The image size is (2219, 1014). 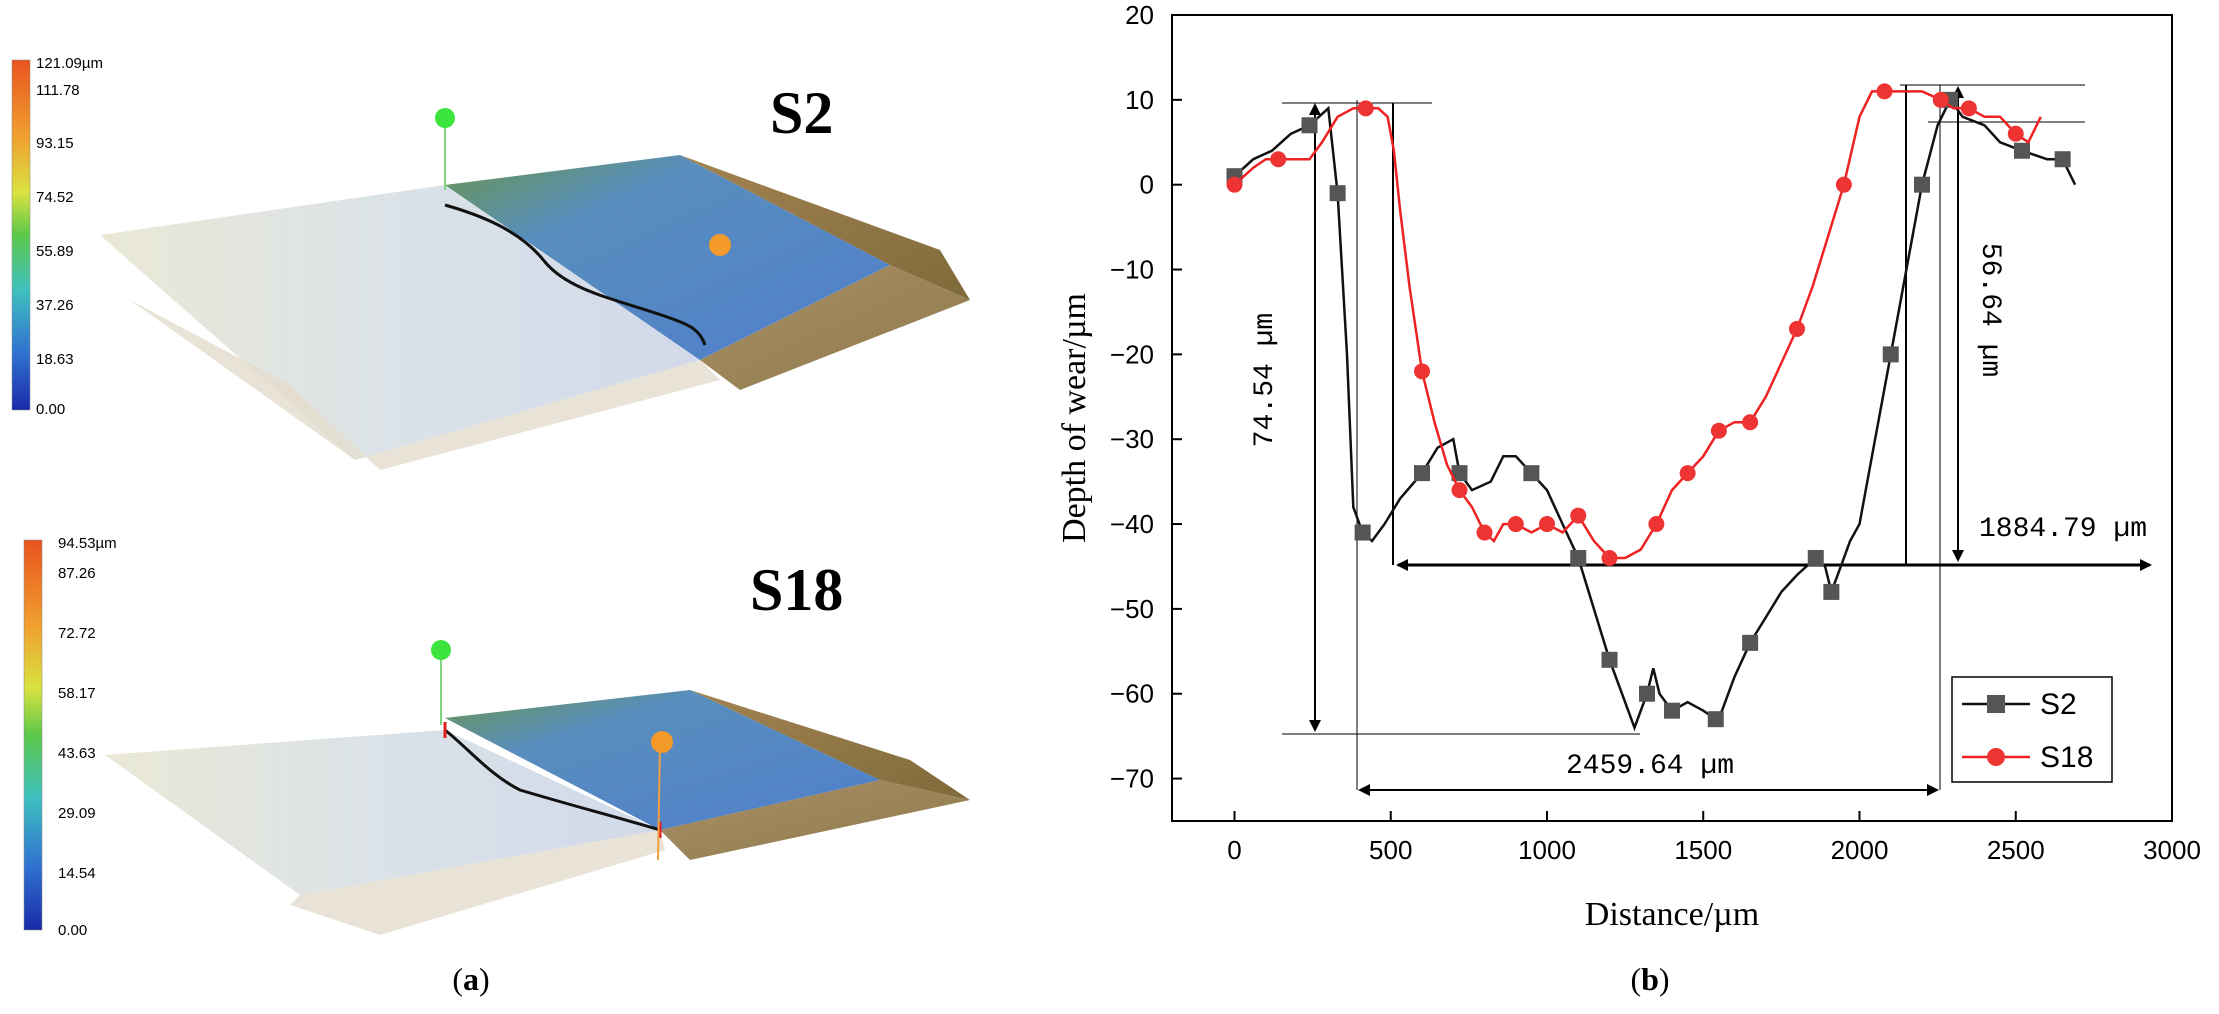 I want to click on surface-s2-far, so click(x=835, y=327).